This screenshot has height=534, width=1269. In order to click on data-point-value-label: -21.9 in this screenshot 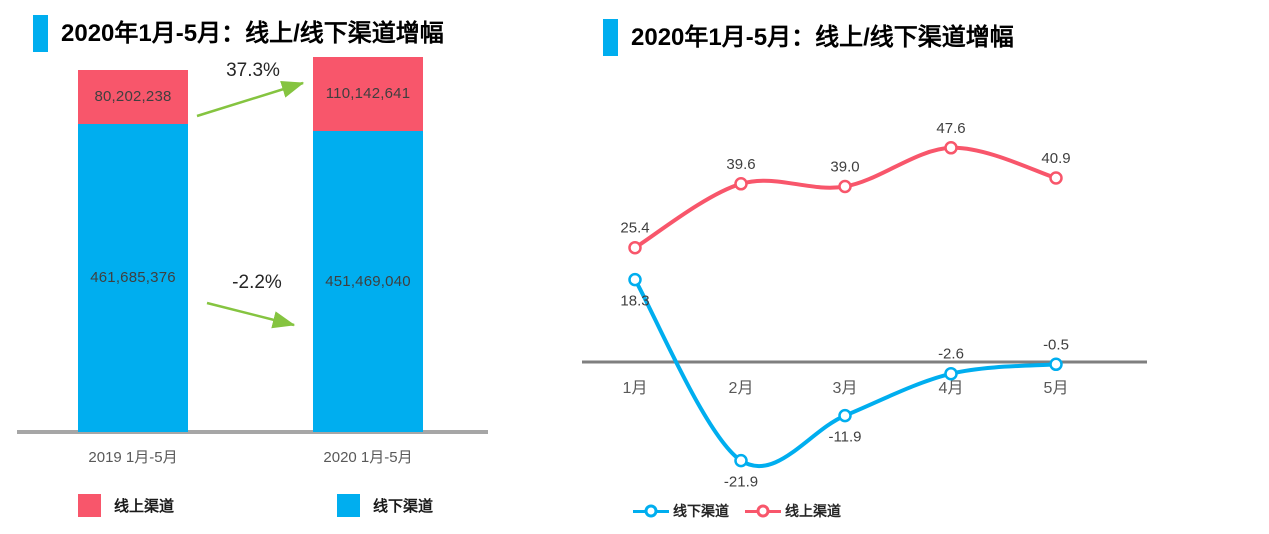, I will do `click(741, 482)`.